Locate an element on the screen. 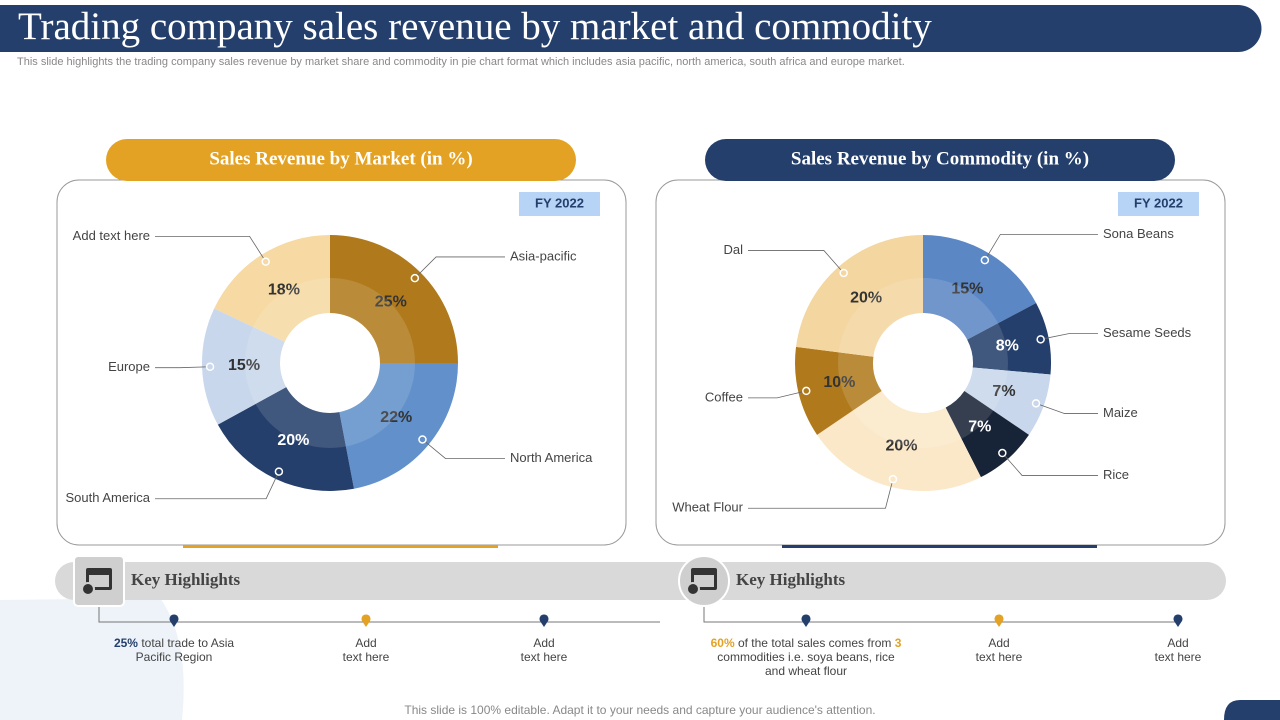  highlight-title: Key Highlights is located at coordinates (185, 579).